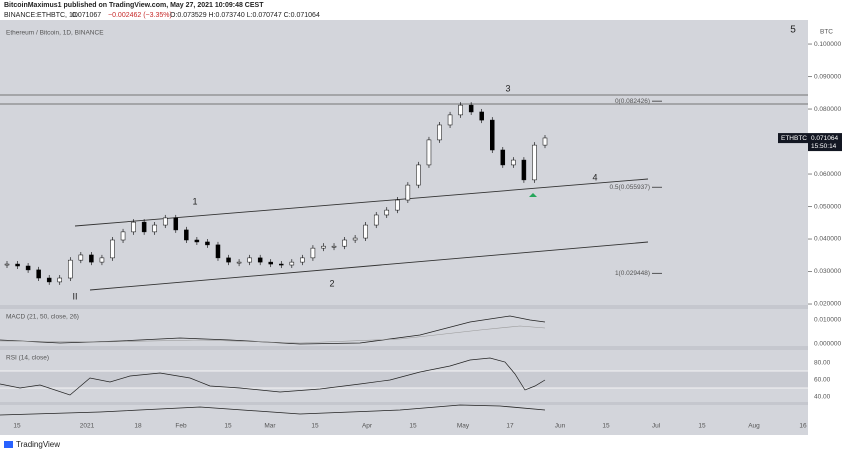  What do you see at coordinates (656, 426) in the screenshot?
I see `x-tick-label: Jul` at bounding box center [656, 426].